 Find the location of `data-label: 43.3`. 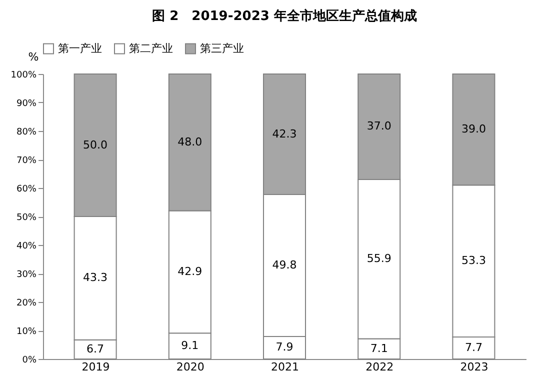

data-label: 43.3 is located at coordinates (95, 277).